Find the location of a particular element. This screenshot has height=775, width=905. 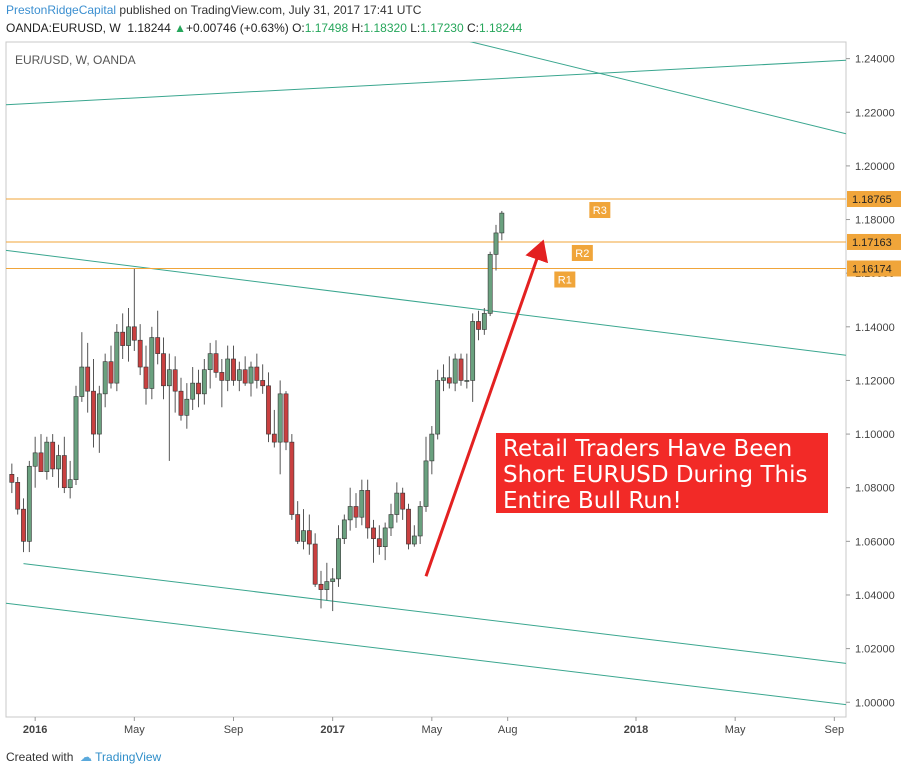

y-tick-label: 1.22000 is located at coordinates (875, 113).